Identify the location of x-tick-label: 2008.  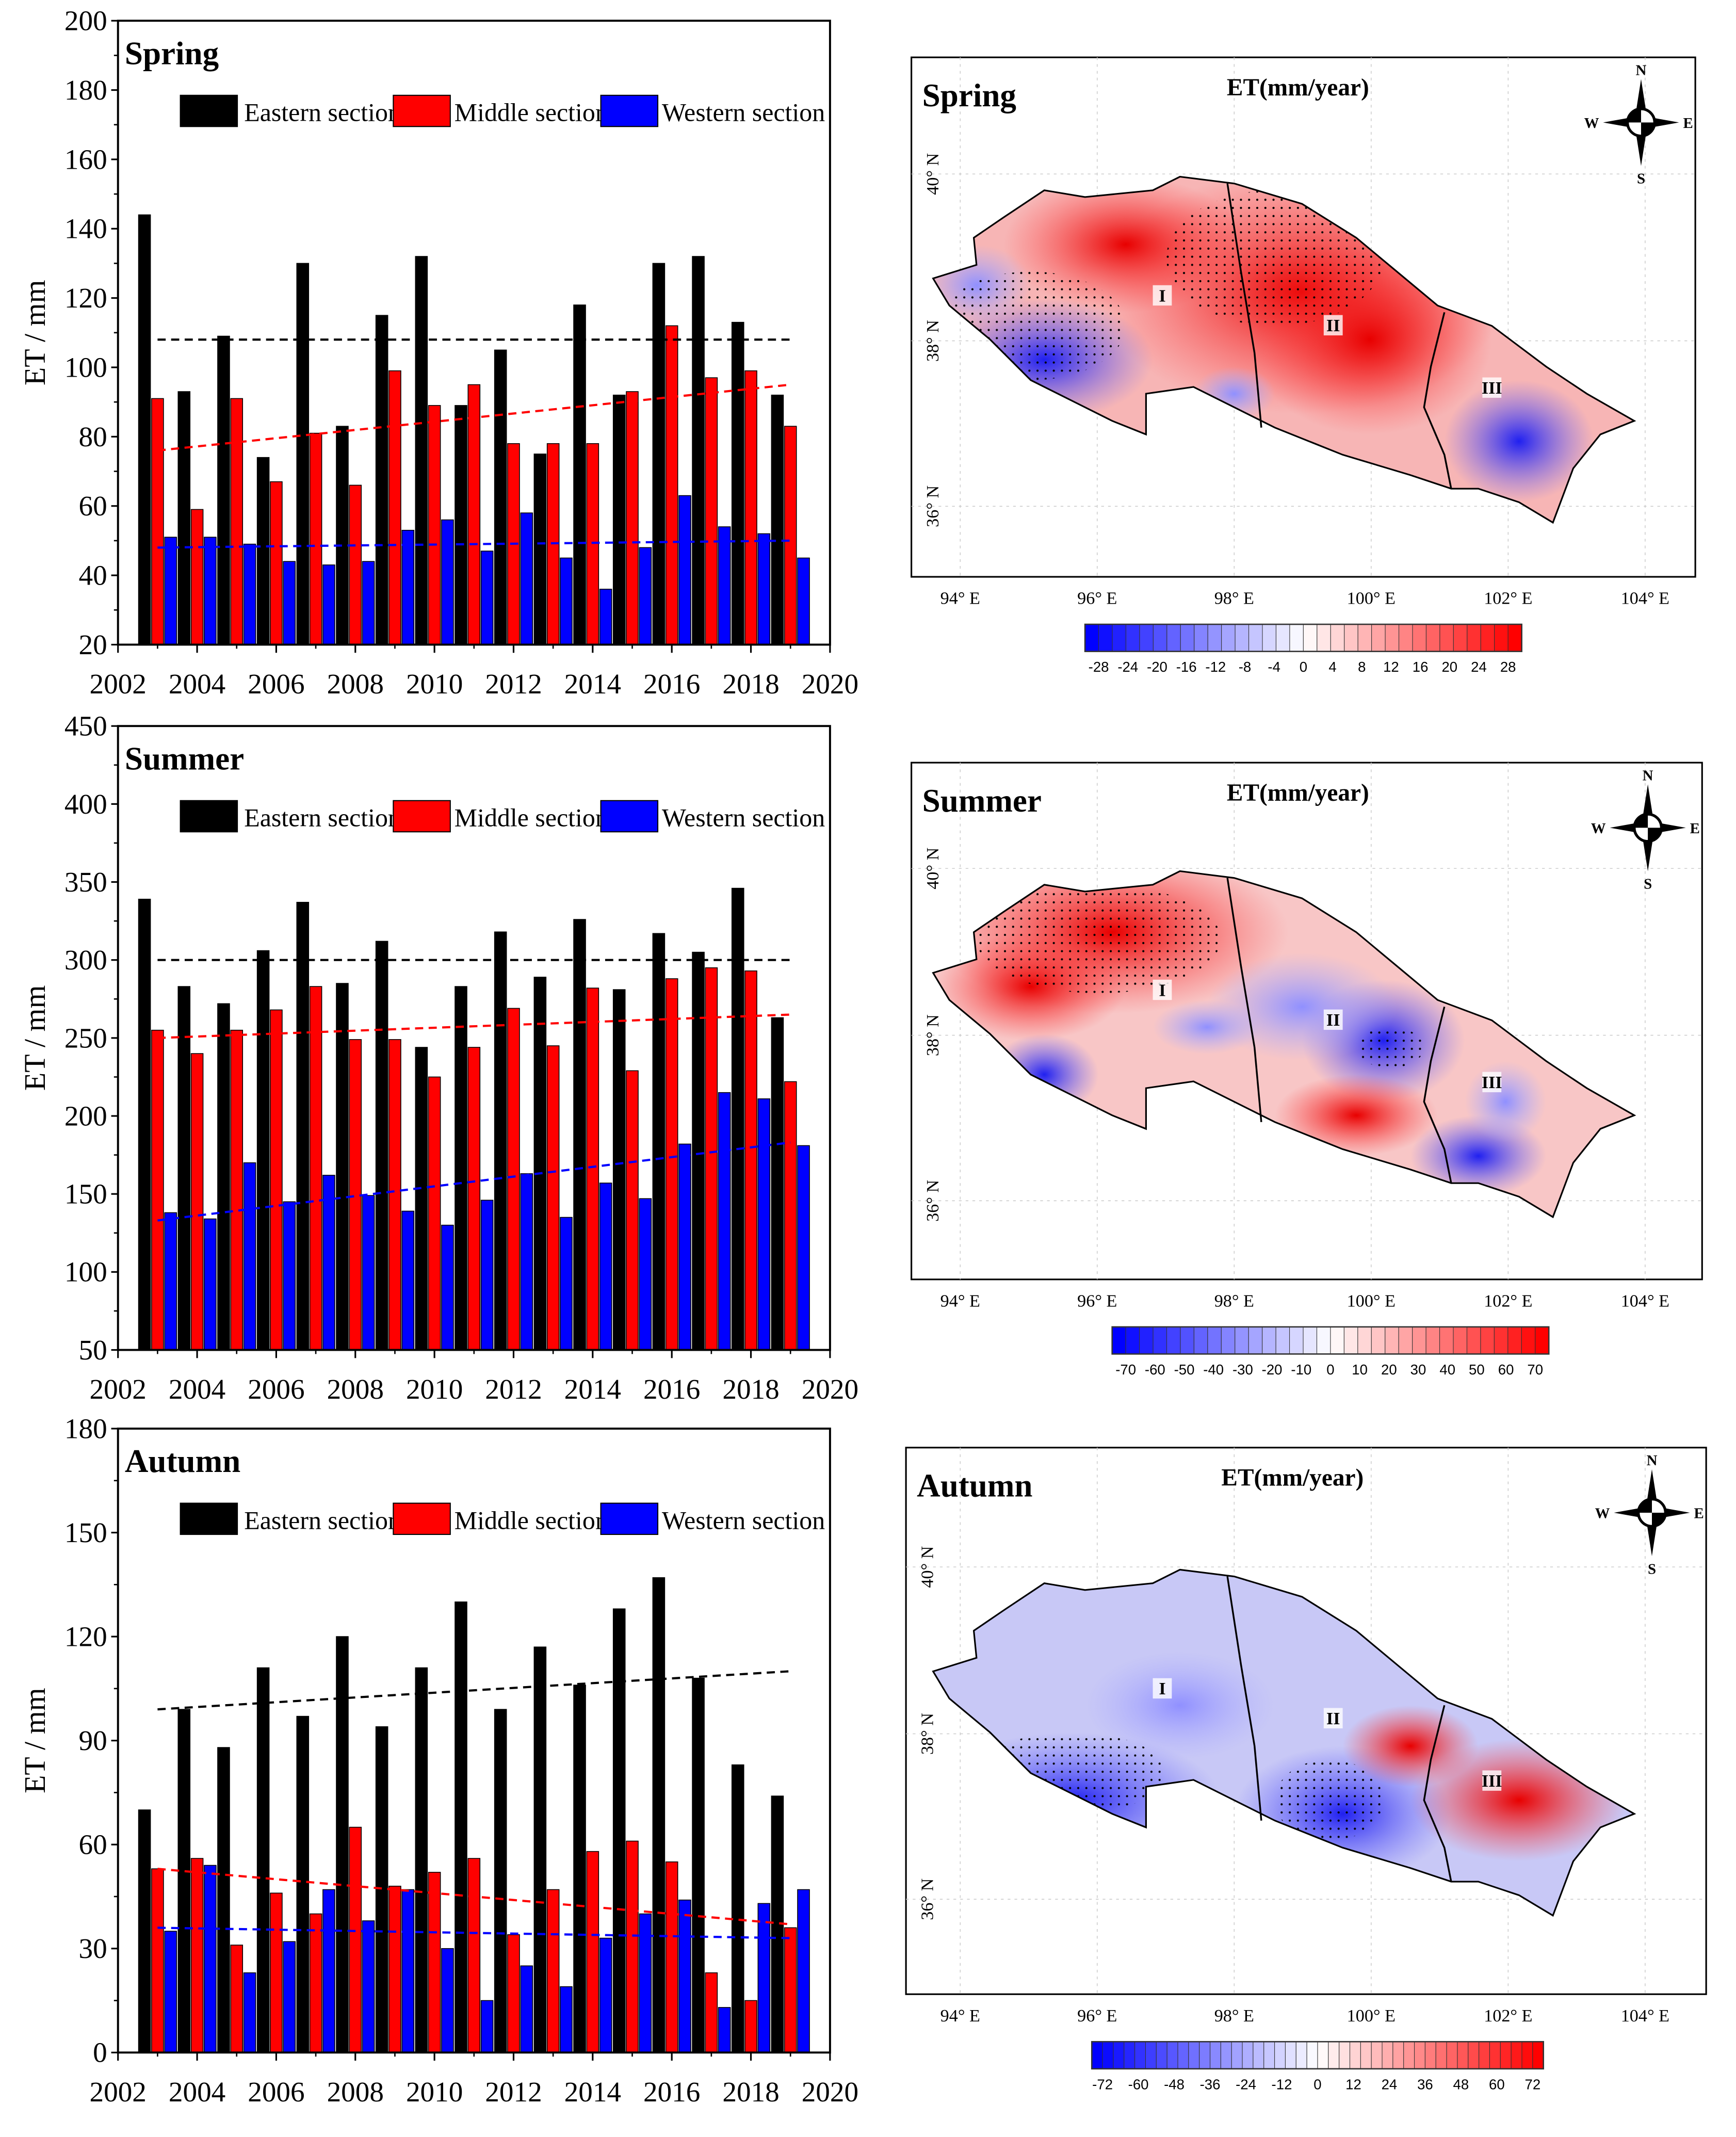
(355, 2092).